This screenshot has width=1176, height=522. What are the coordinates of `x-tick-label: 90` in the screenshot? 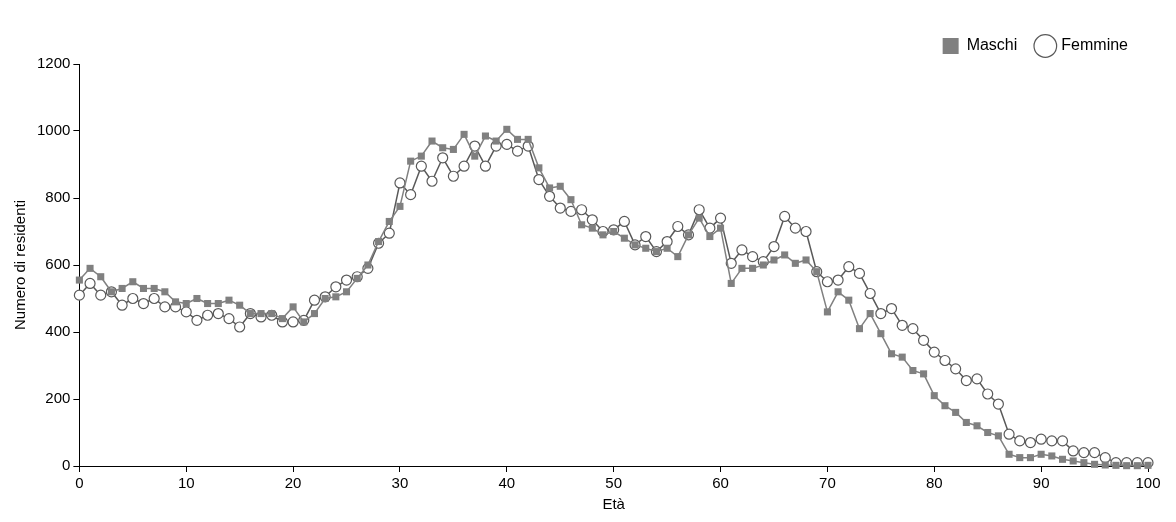 It's located at (1041, 483).